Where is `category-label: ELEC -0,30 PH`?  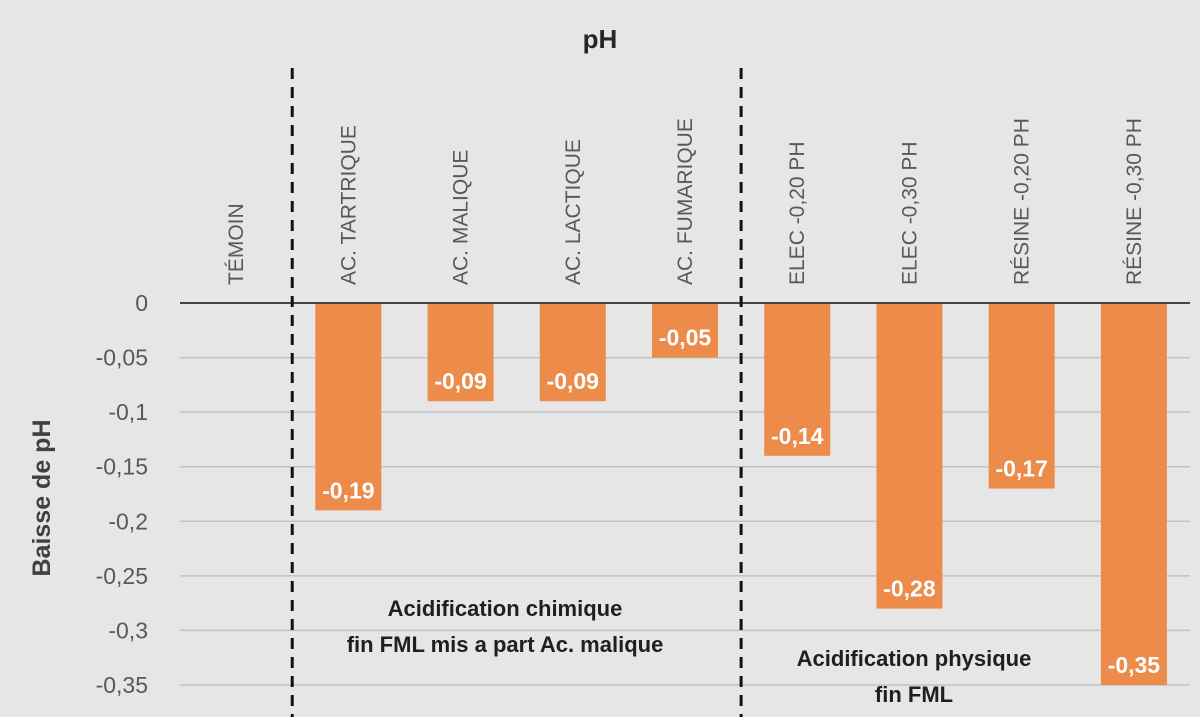 category-label: ELEC -0,30 PH is located at coordinates (909, 213).